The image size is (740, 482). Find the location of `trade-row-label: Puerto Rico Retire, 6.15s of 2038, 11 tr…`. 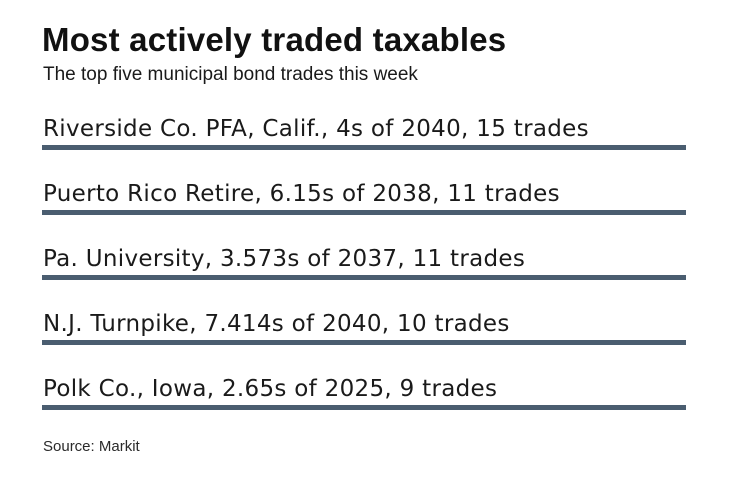

trade-row-label: Puerto Rico Retire, 6.15s of 2038, 11 tr… is located at coordinates (301, 194).